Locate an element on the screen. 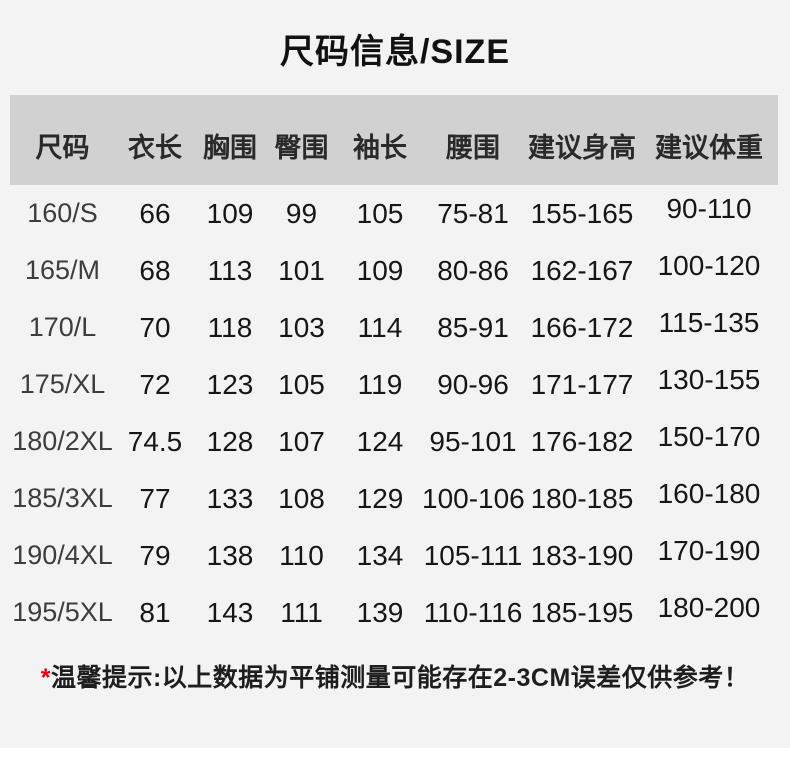 The height and width of the screenshot is (779, 790). value-cell: 171-177 is located at coordinates (582, 384).